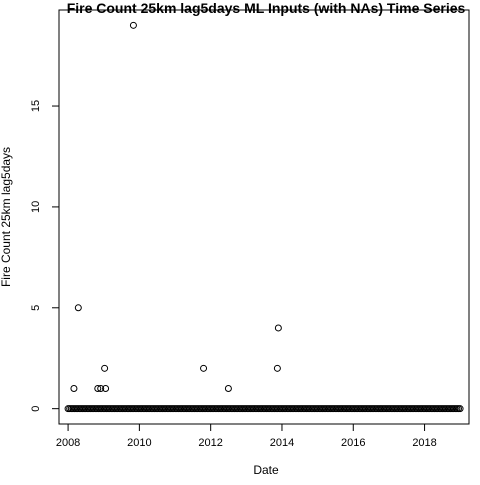 Image resolution: width=480 pixels, height=485 pixels. I want to click on y-tick-label: 15, so click(36, 106).